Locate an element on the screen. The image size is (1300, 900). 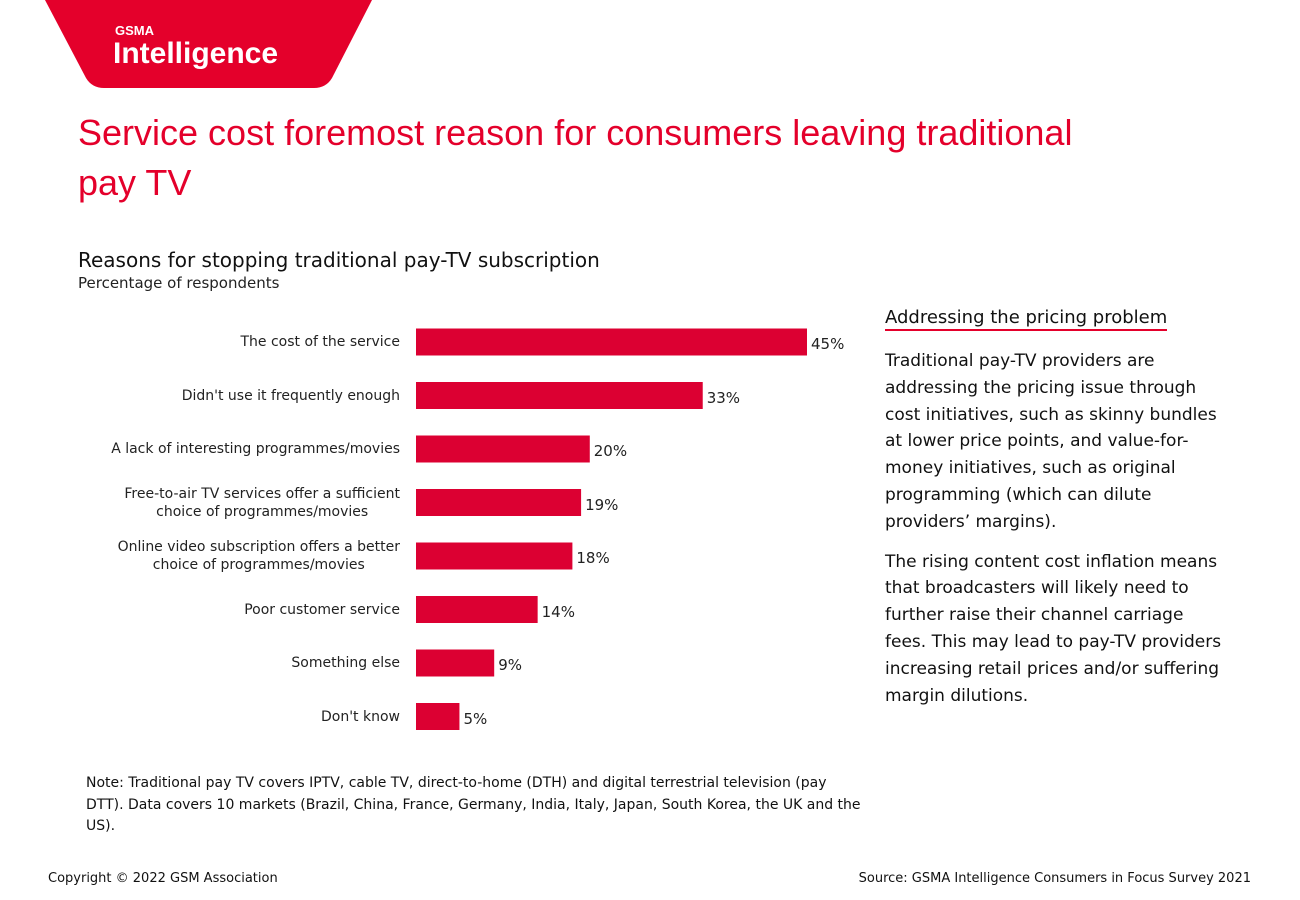
copyright: Copyright © 2022 GSM Association is located at coordinates (163, 878).